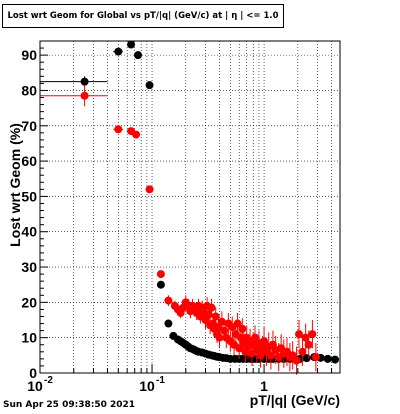  I want to click on y-tick-label: 70, so click(29, 126).